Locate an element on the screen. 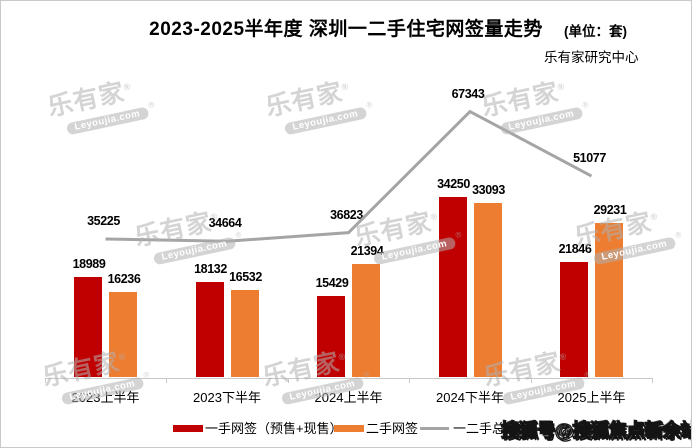  line-value-label-total: 35225 is located at coordinates (103, 221).